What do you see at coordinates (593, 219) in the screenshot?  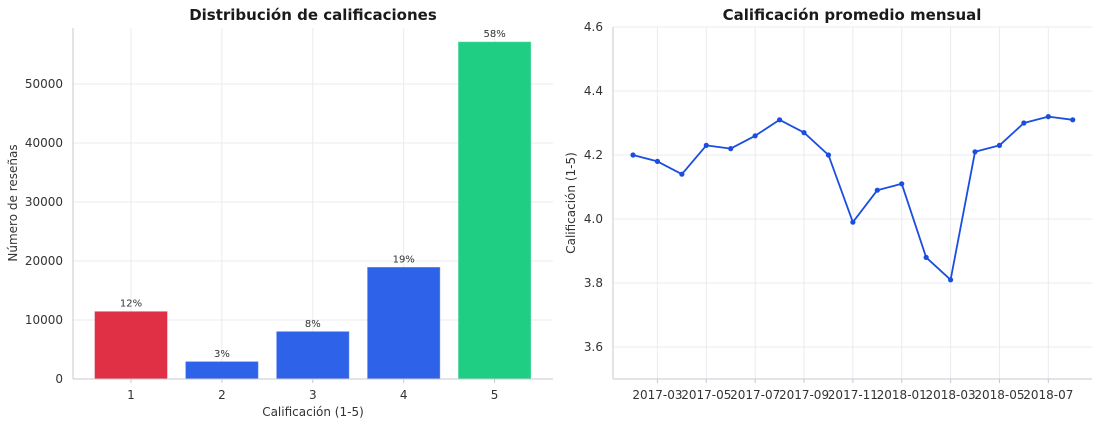 I see `line-y-tick-label: 4.0` at bounding box center [593, 219].